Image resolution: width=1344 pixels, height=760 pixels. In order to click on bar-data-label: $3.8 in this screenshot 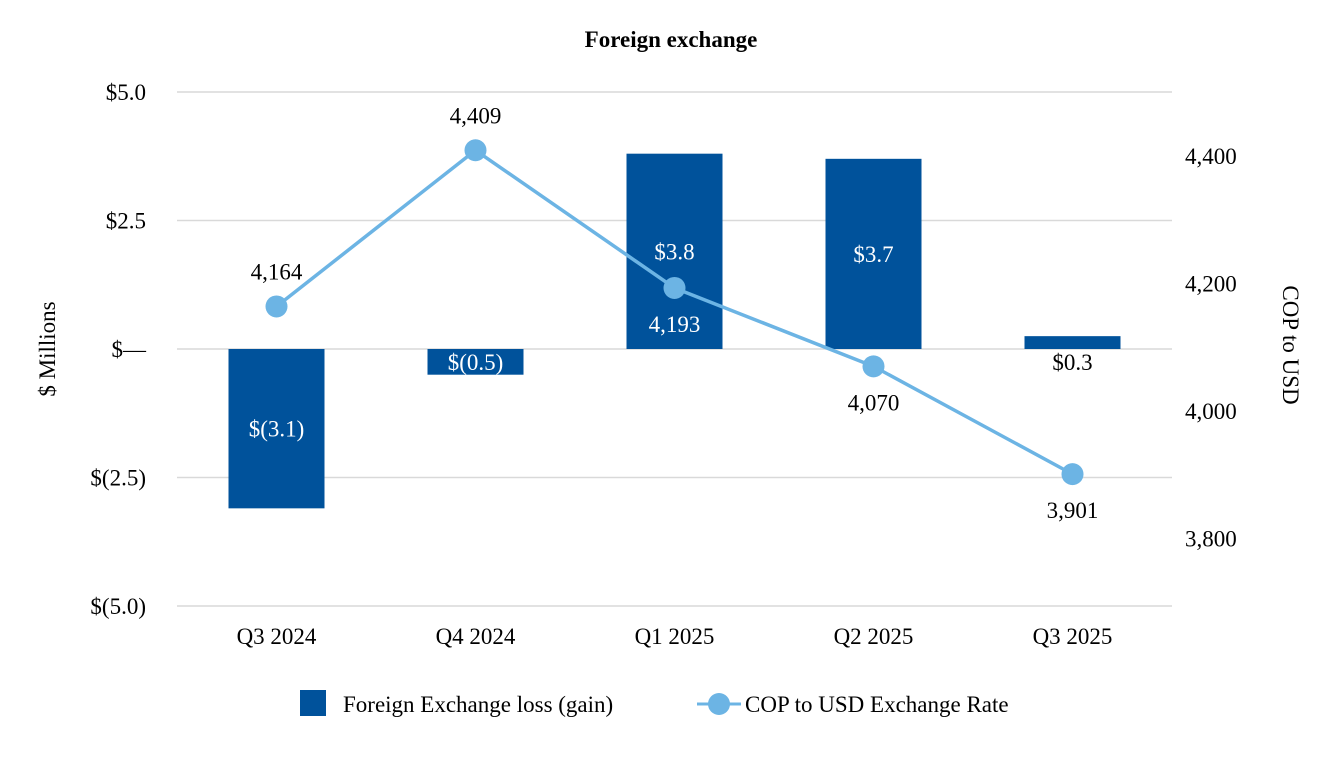, I will do `click(674, 251)`.